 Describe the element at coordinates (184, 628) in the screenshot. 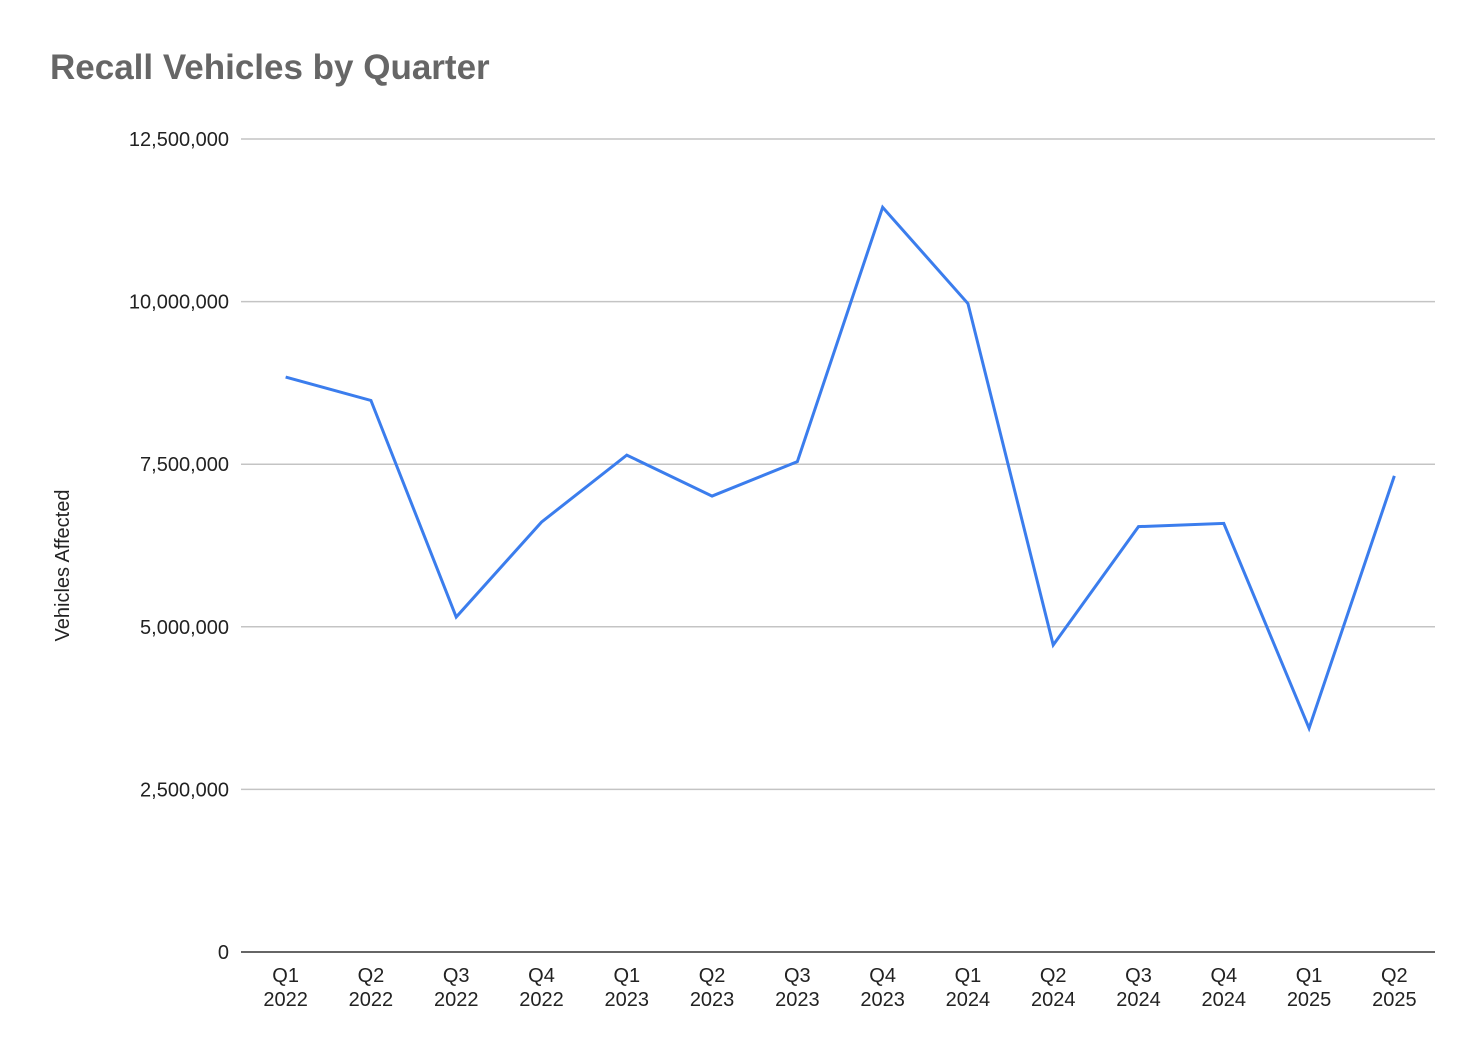

I see `y-tick-label: 5,000,000` at that location.